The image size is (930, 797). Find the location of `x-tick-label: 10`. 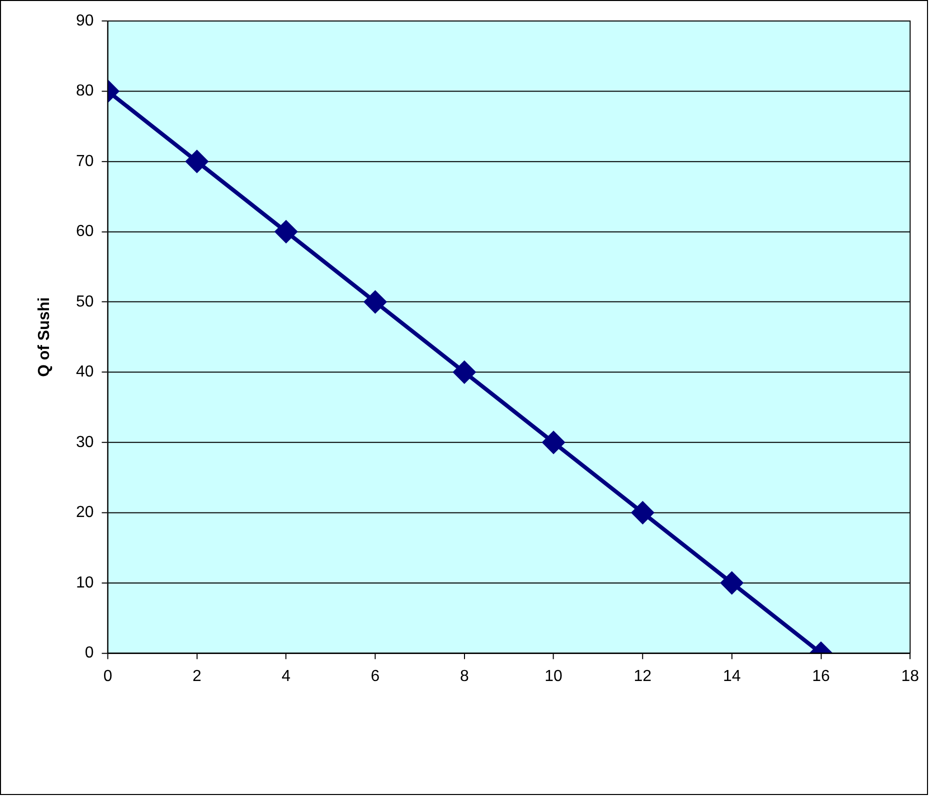

x-tick-label: 10 is located at coordinates (553, 677).